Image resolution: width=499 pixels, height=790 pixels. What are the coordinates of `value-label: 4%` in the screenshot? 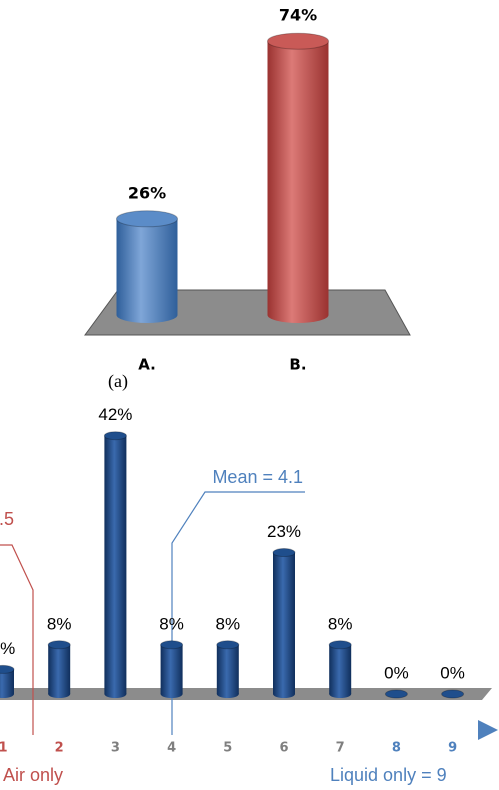 It's located at (7, 648).